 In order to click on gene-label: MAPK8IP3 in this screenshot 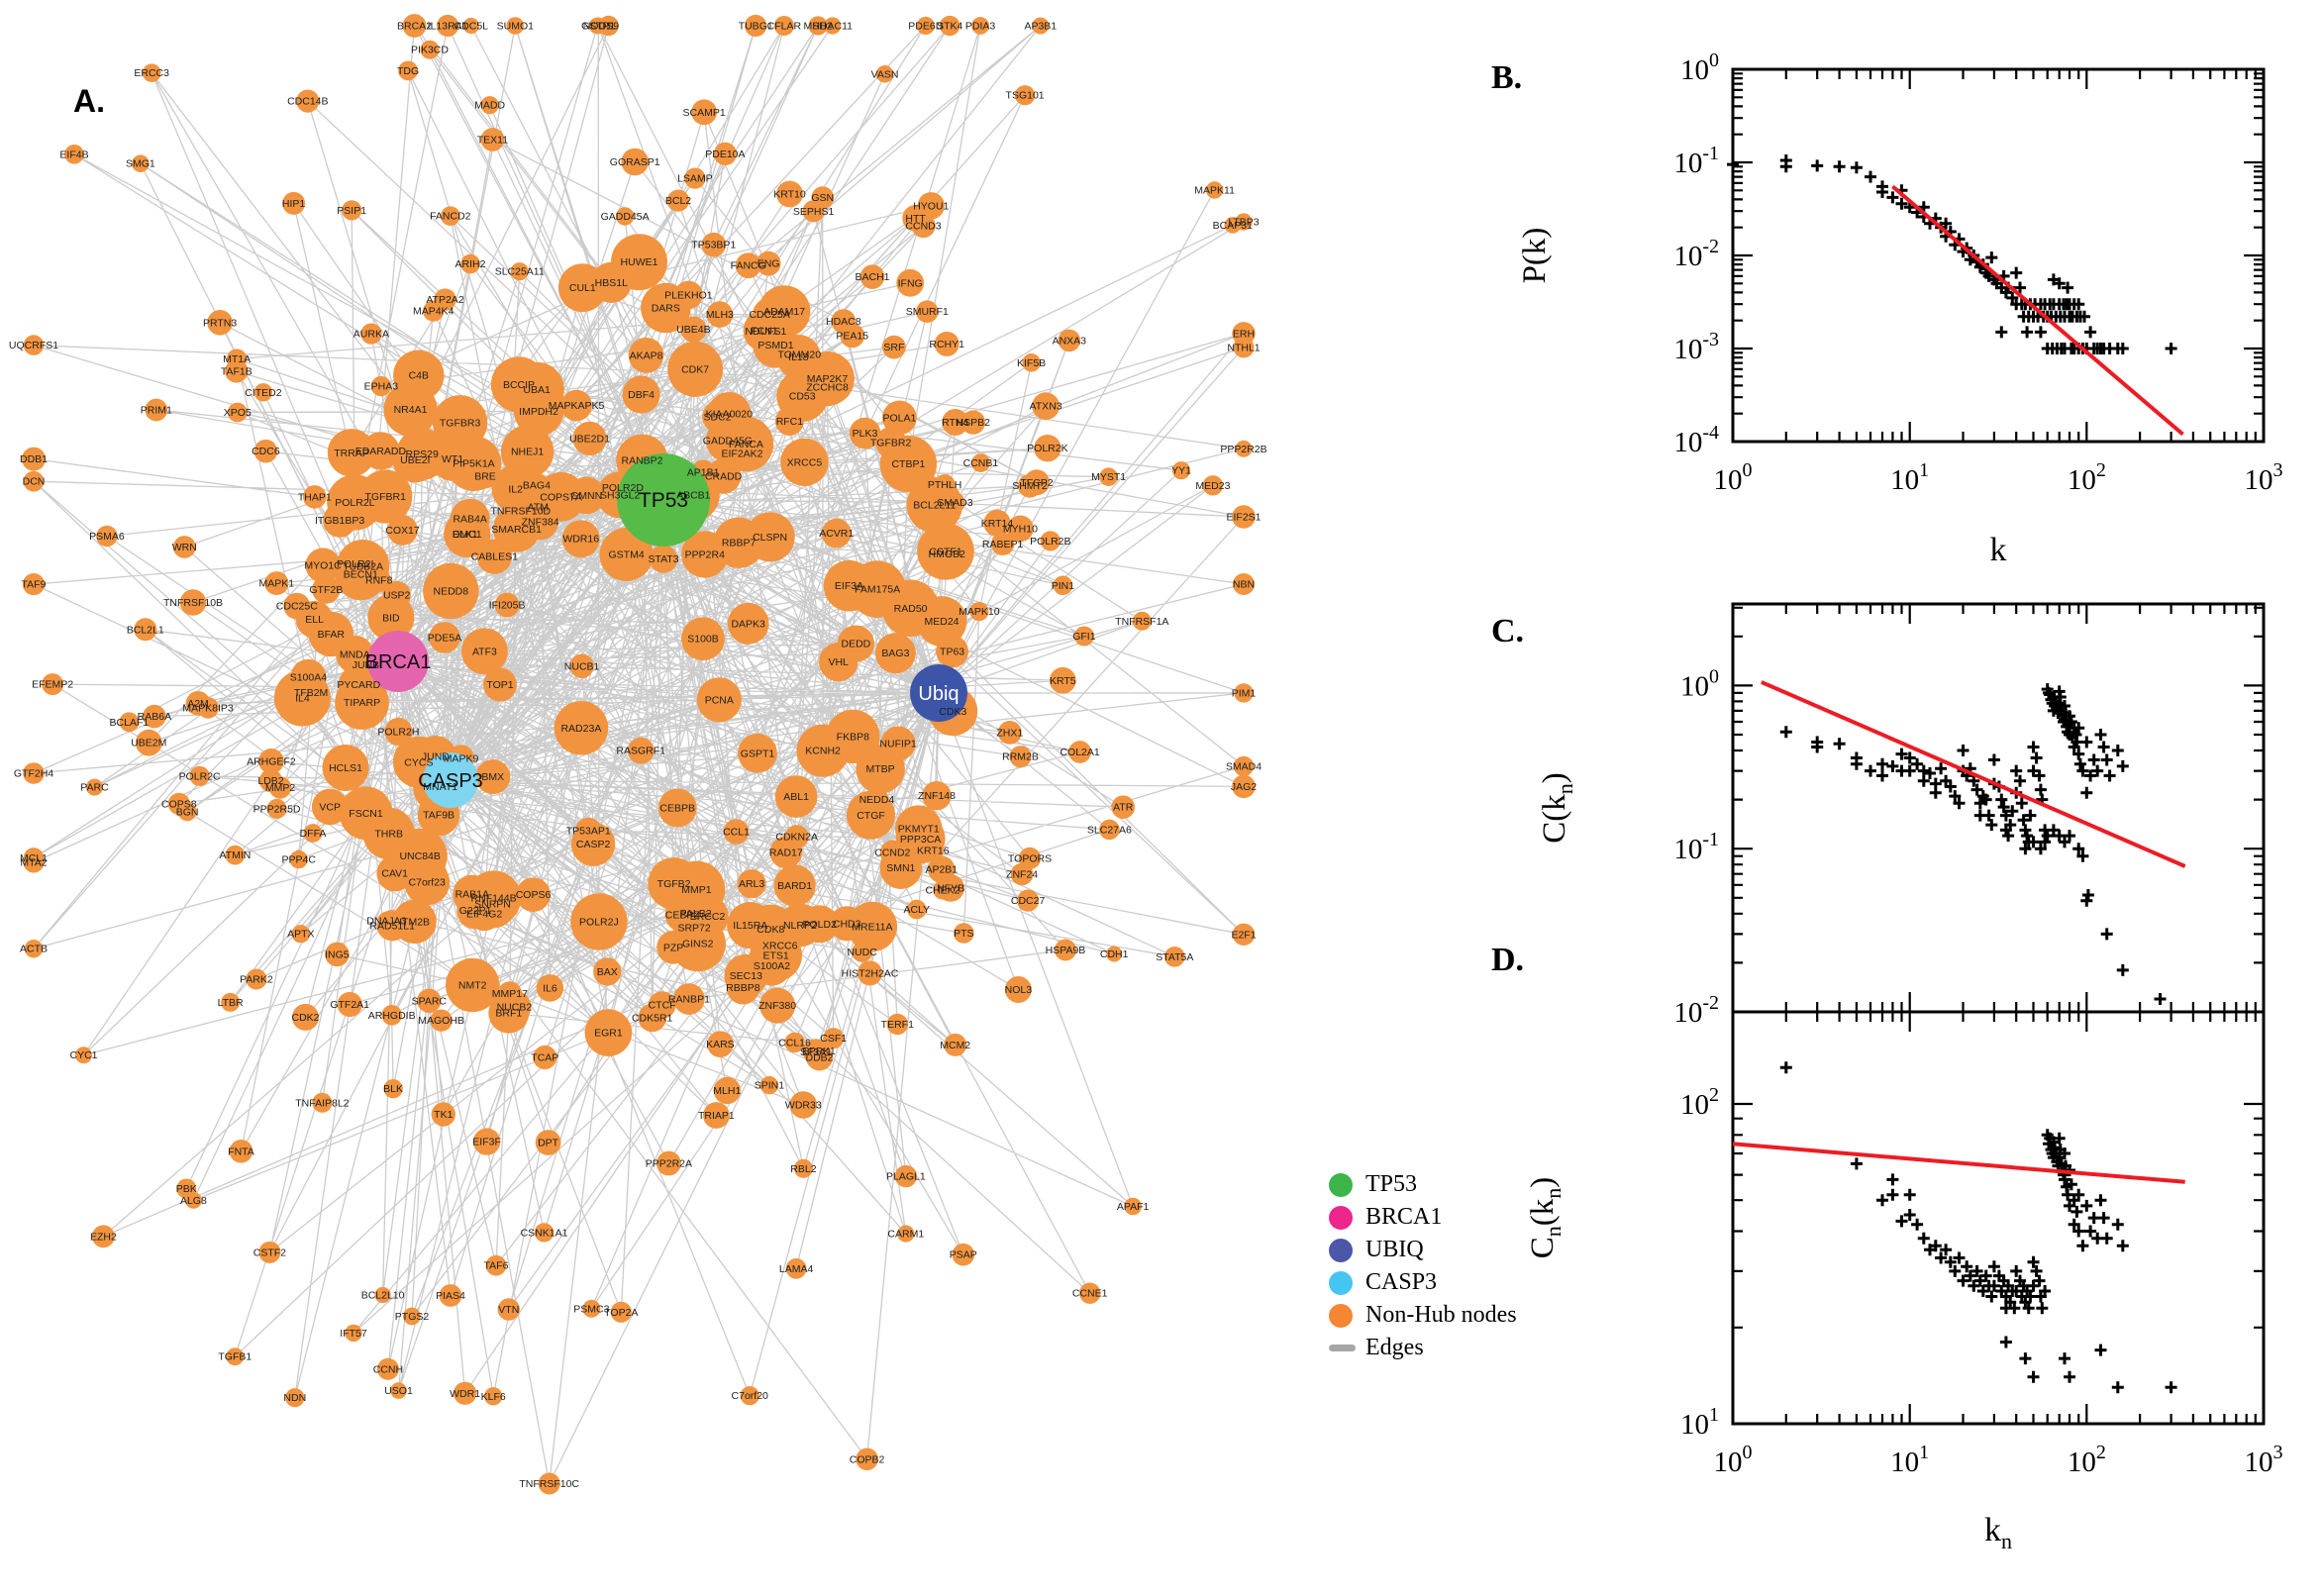, I will do `click(208, 708)`.